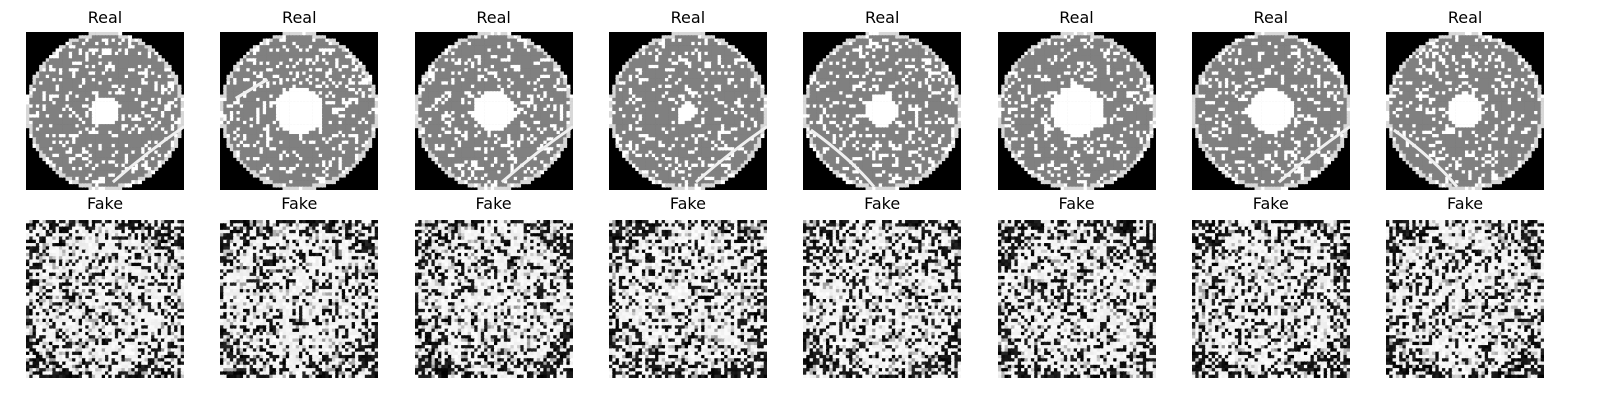  I want to click on fake-panel-7: Fake, so click(1271, 200).